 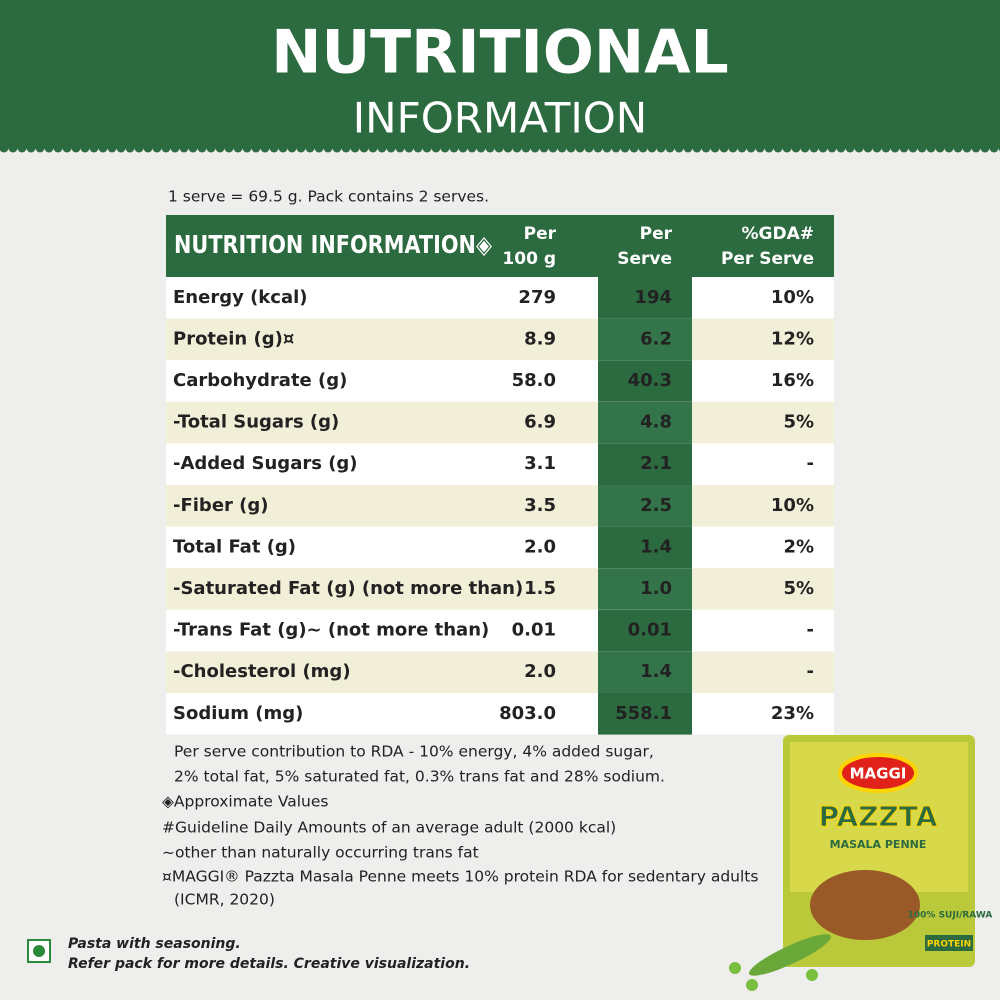 I want to click on veg-dot, so click(x=39, y=951).